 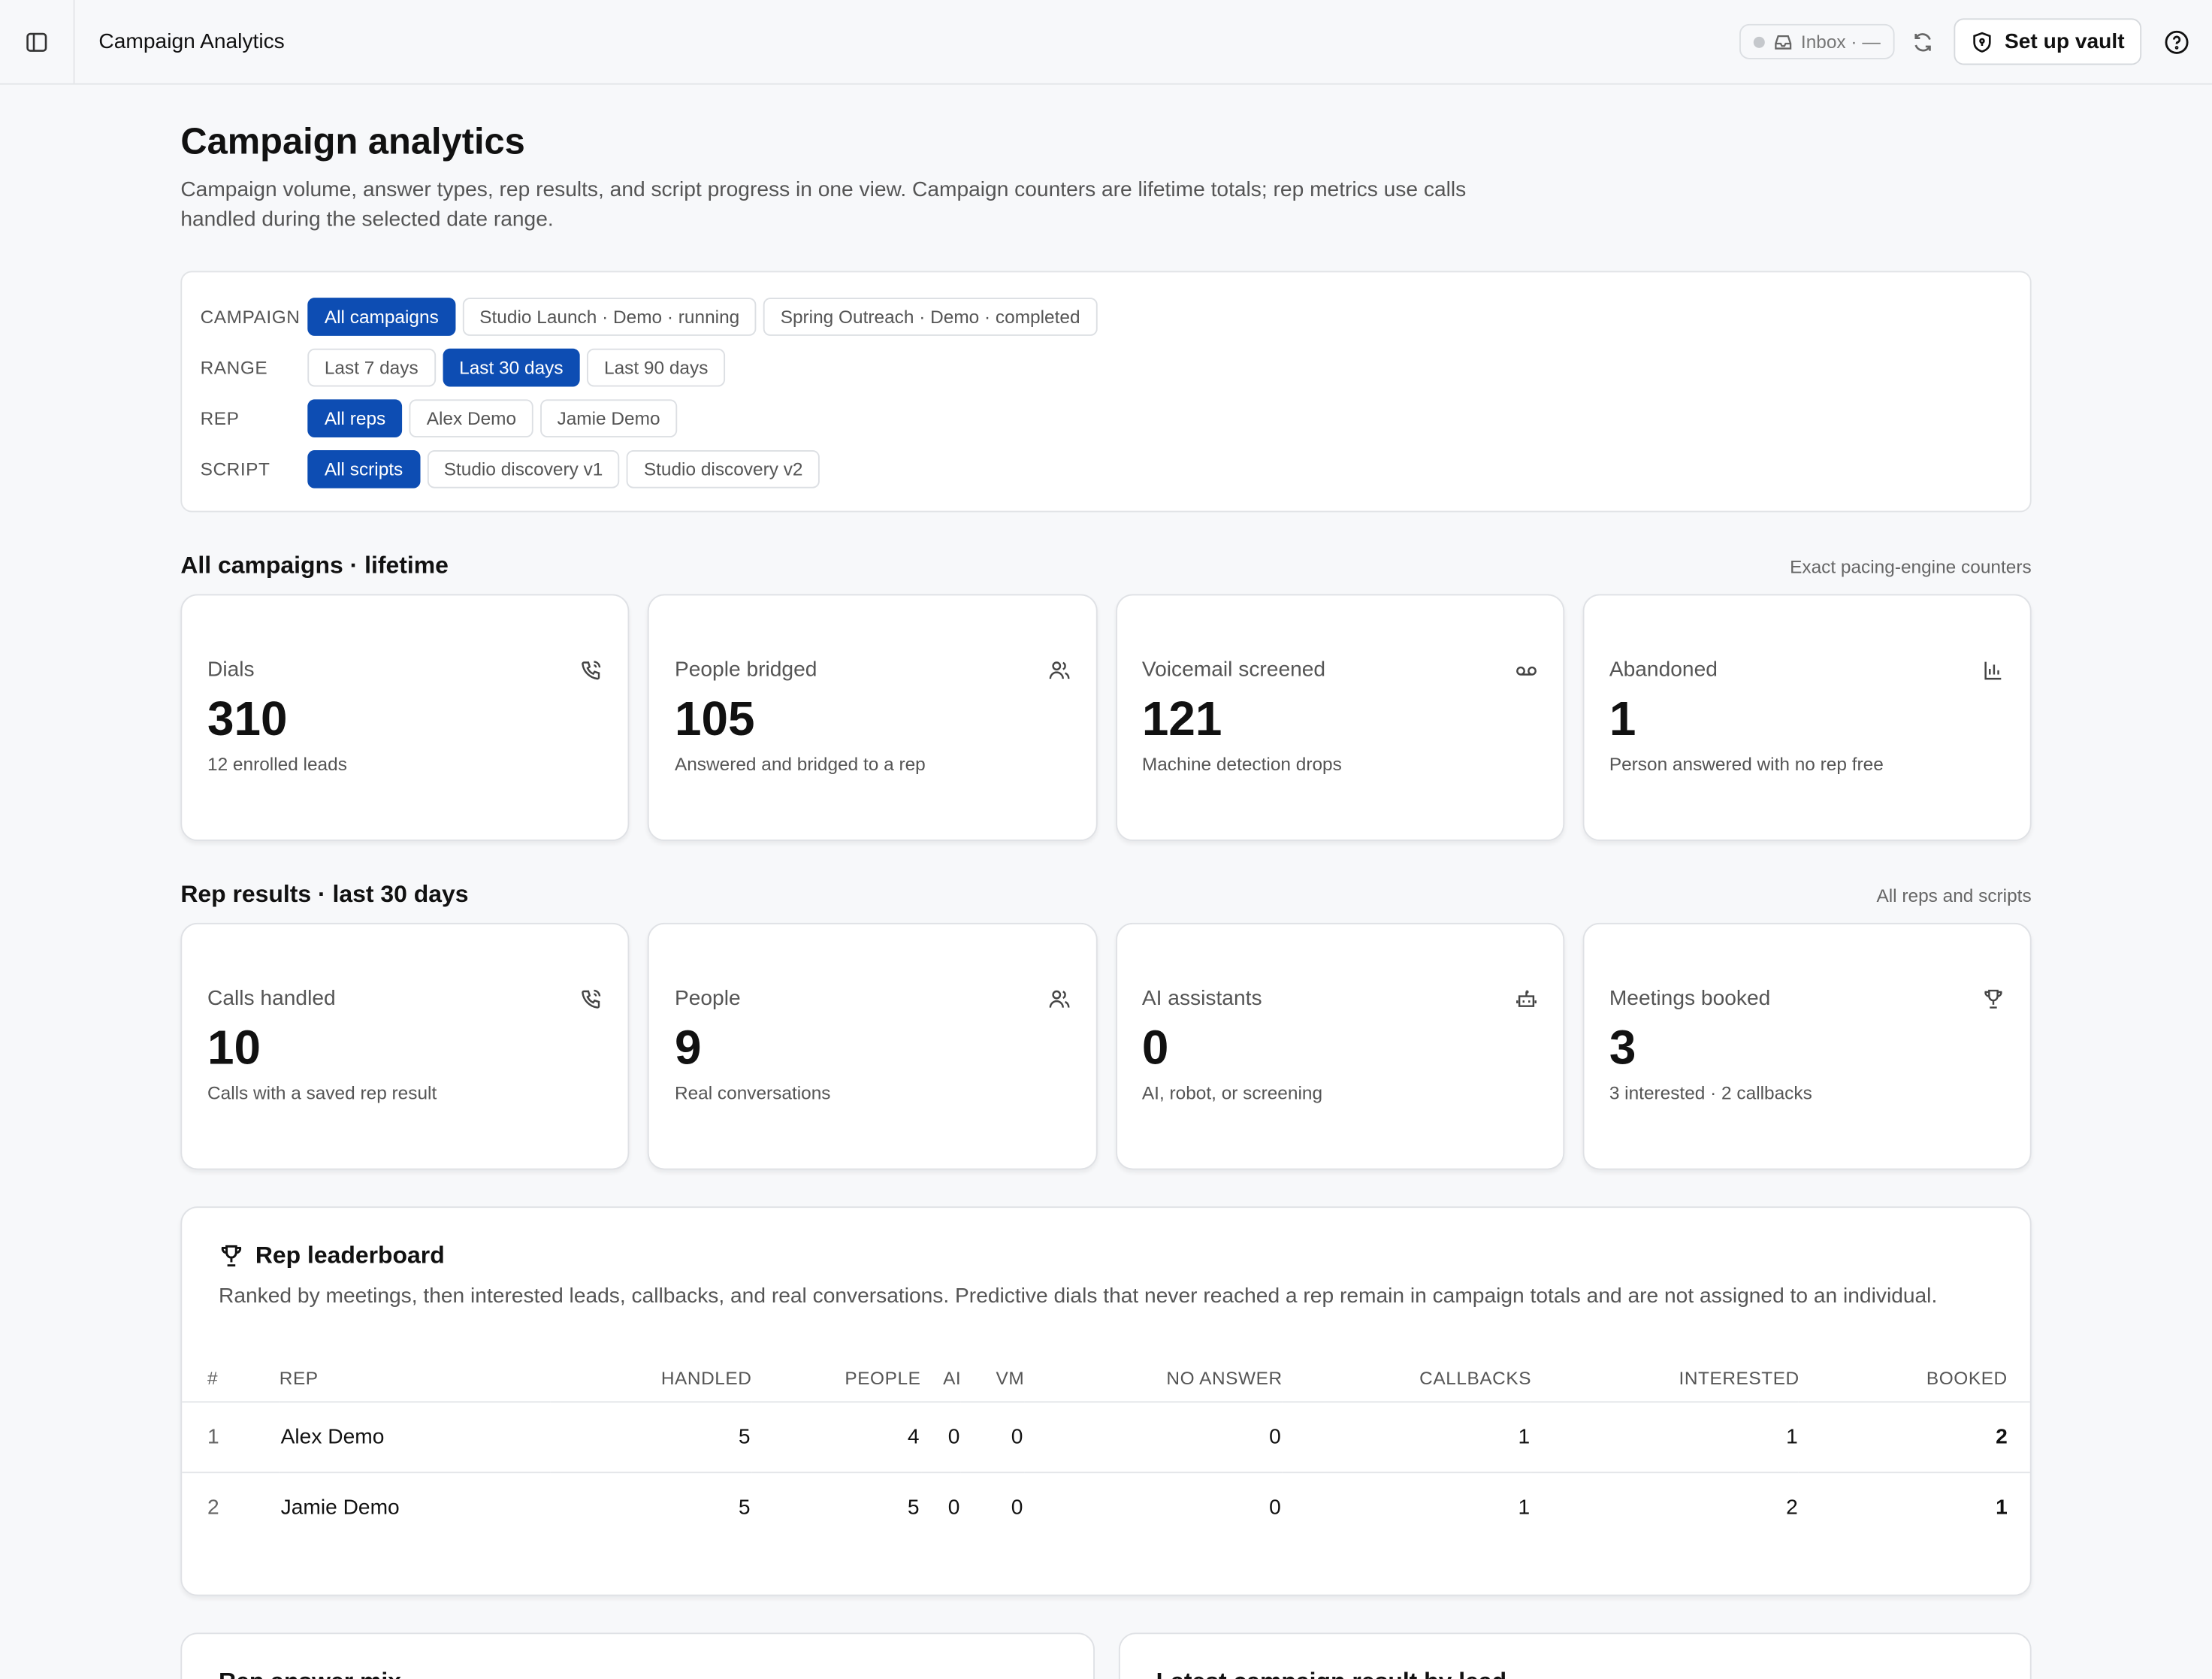 What do you see at coordinates (415, 1378) in the screenshot?
I see `column-header: REP` at bounding box center [415, 1378].